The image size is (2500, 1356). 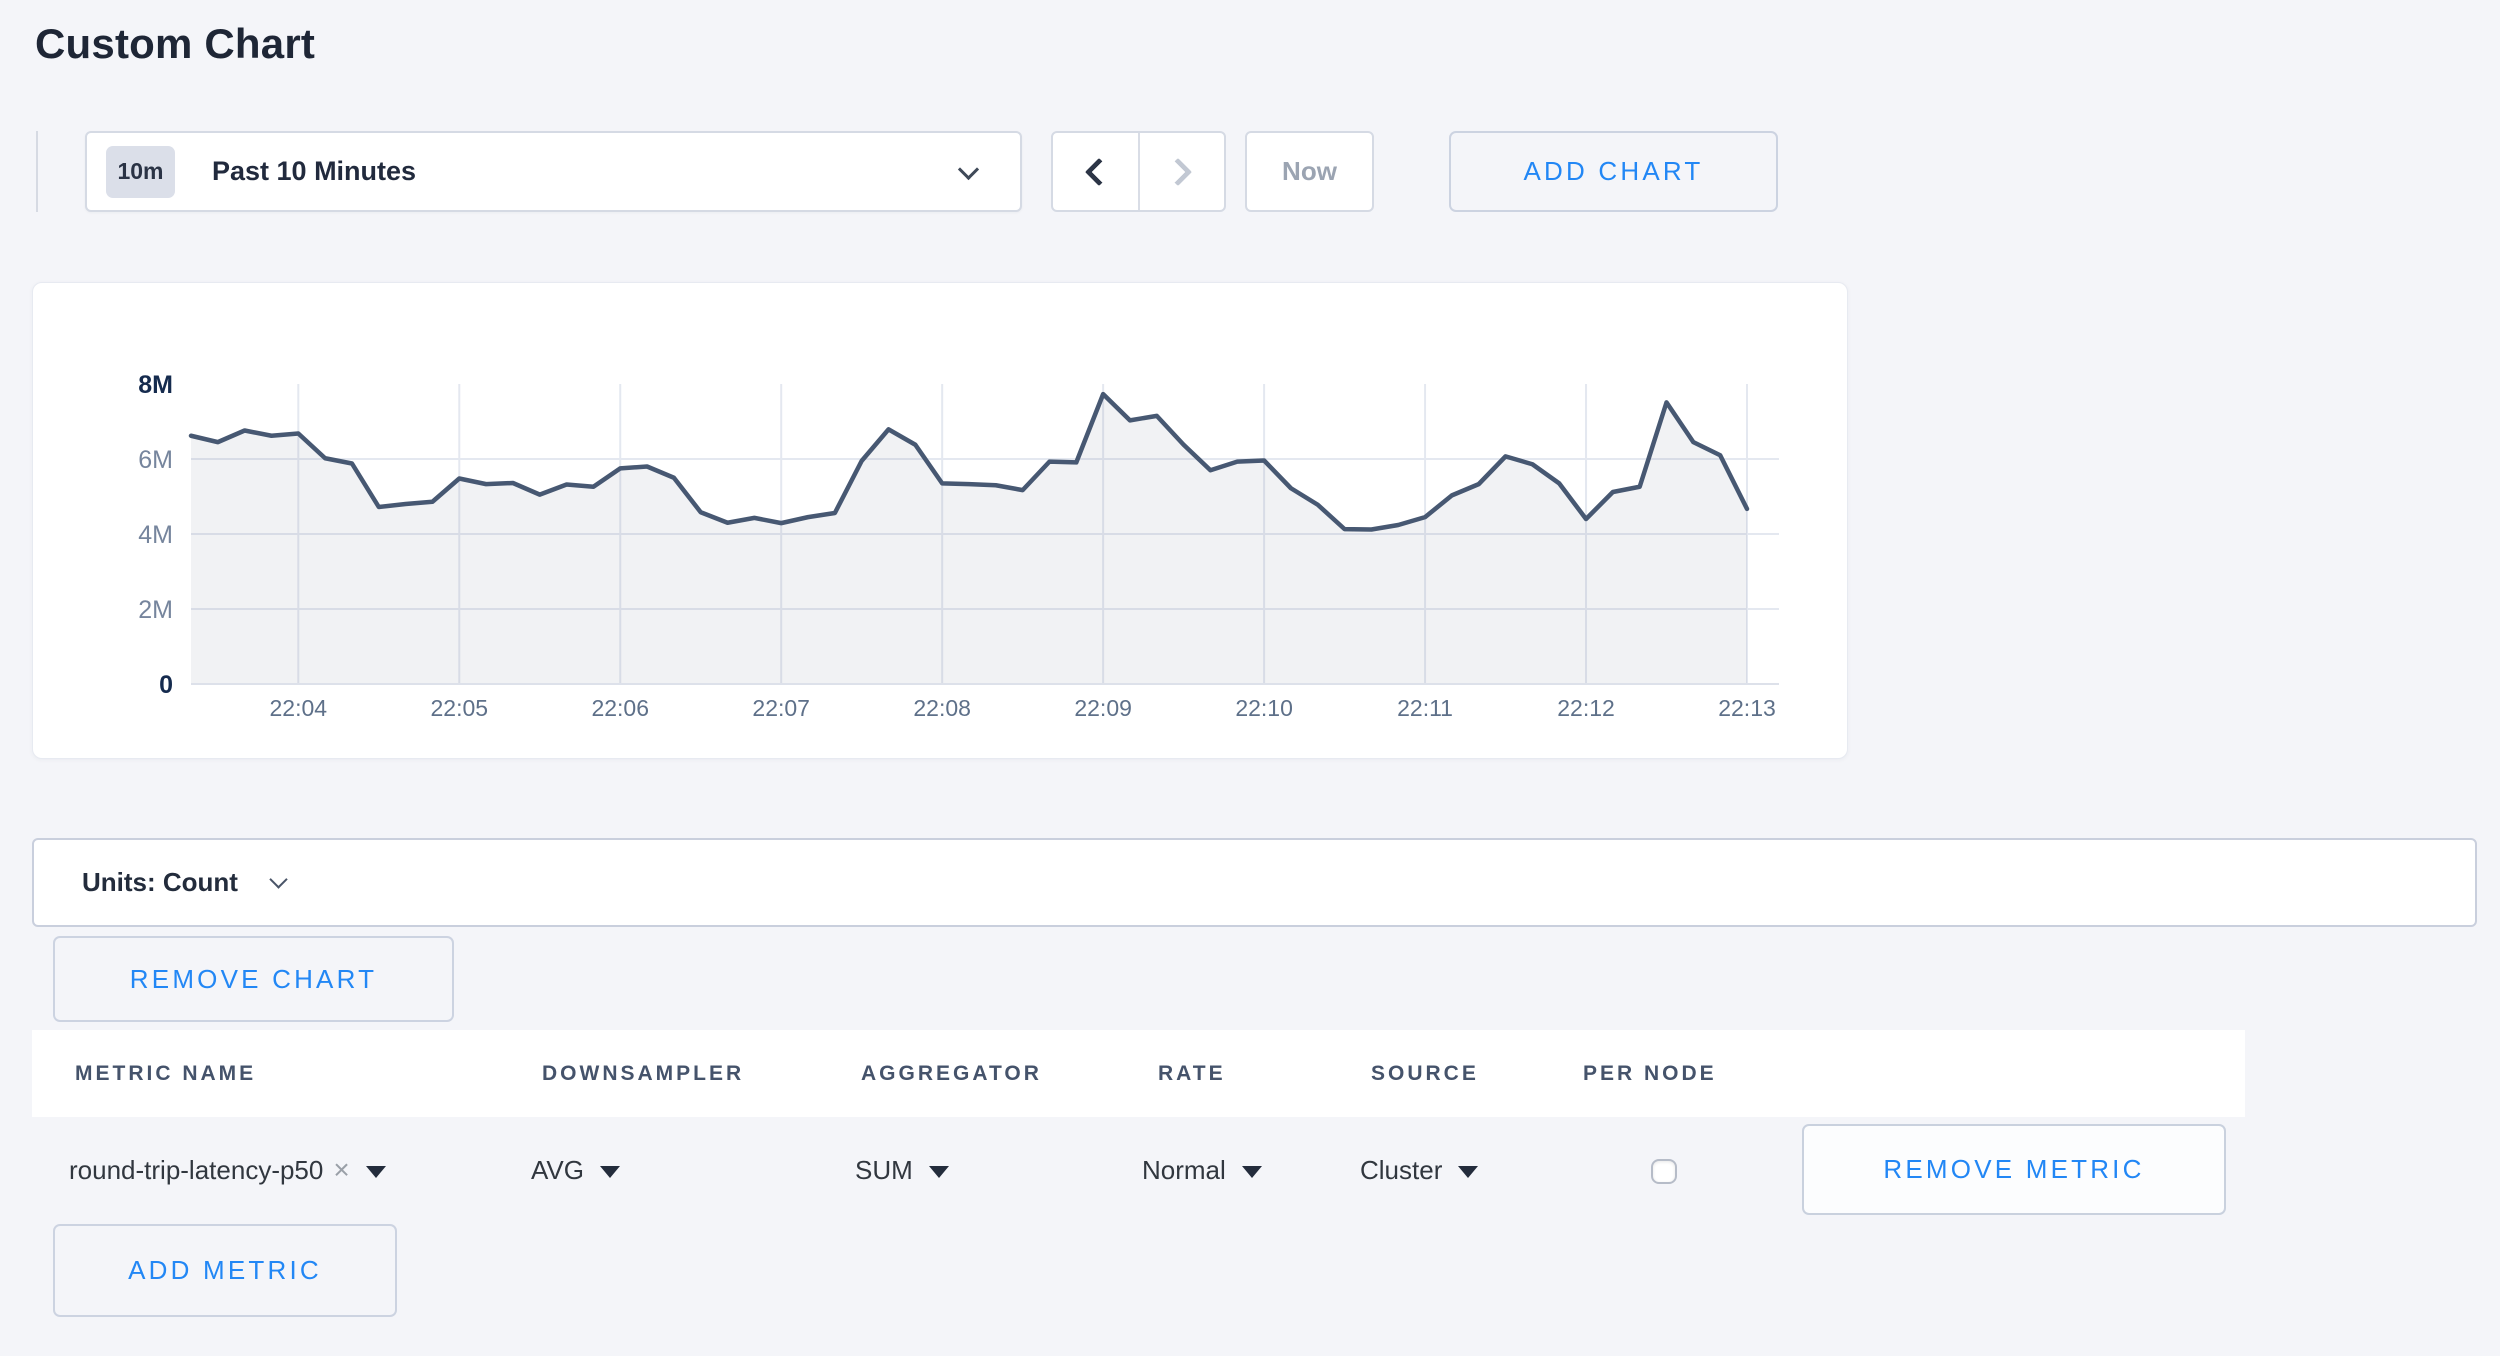 I want to click on x-axis-label: 22:05, so click(x=459, y=708).